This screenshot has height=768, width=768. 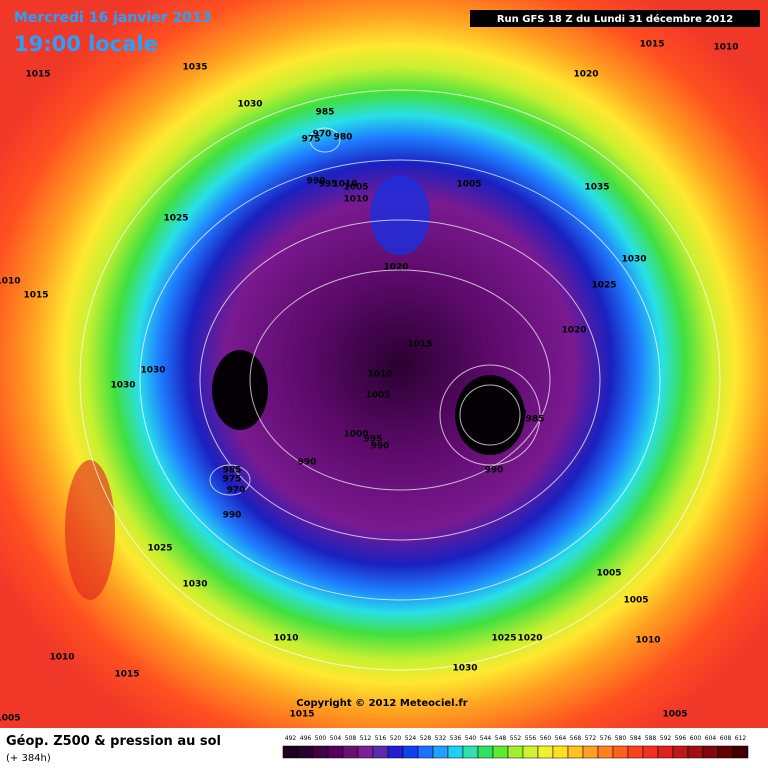 What do you see at coordinates (591, 738) in the screenshot?
I see `scale-label: 572` at bounding box center [591, 738].